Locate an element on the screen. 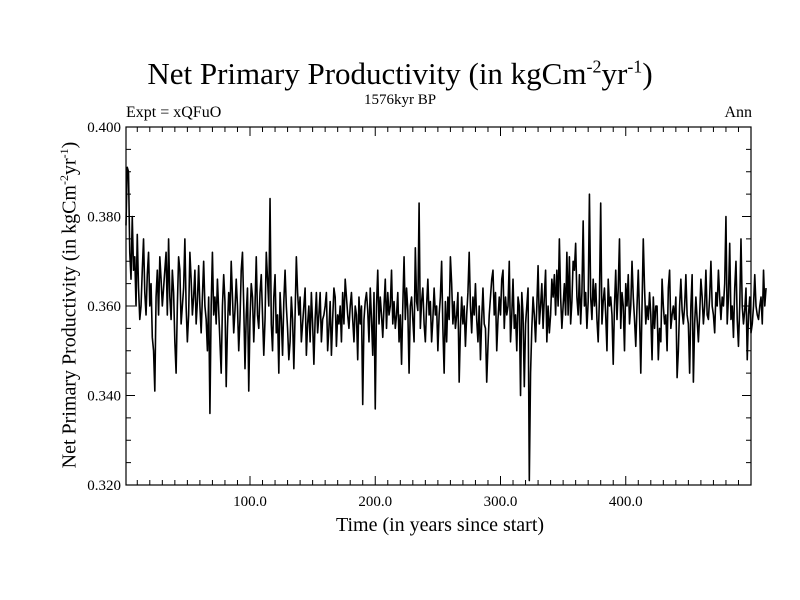 The width and height of the screenshot is (800, 600). y-axis-label: Net Primary Productivity (in kgCm-2yr-1) is located at coordinates (68, 305).